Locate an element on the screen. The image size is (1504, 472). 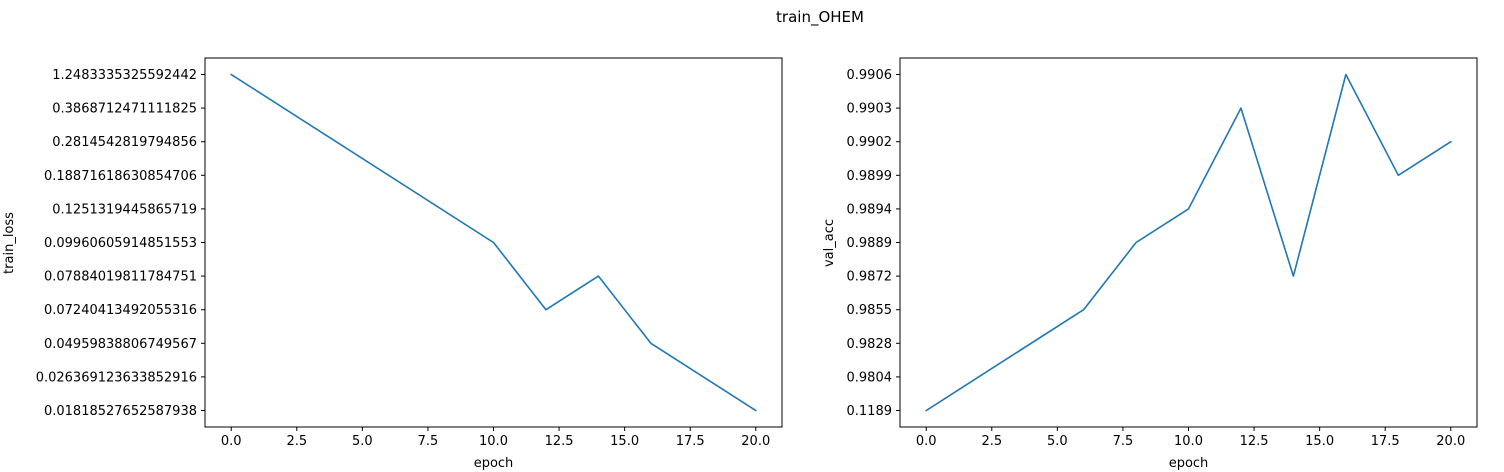
val-acc-x-tick-label: 12.5 is located at coordinates (1254, 441).